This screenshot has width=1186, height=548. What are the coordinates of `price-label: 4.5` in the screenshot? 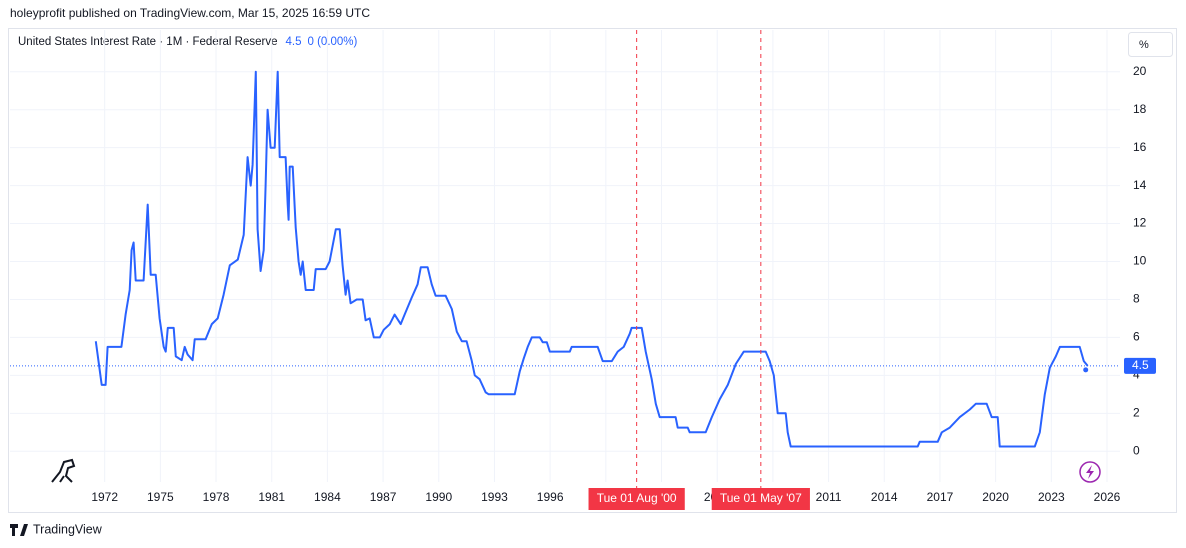 It's located at (1140, 365).